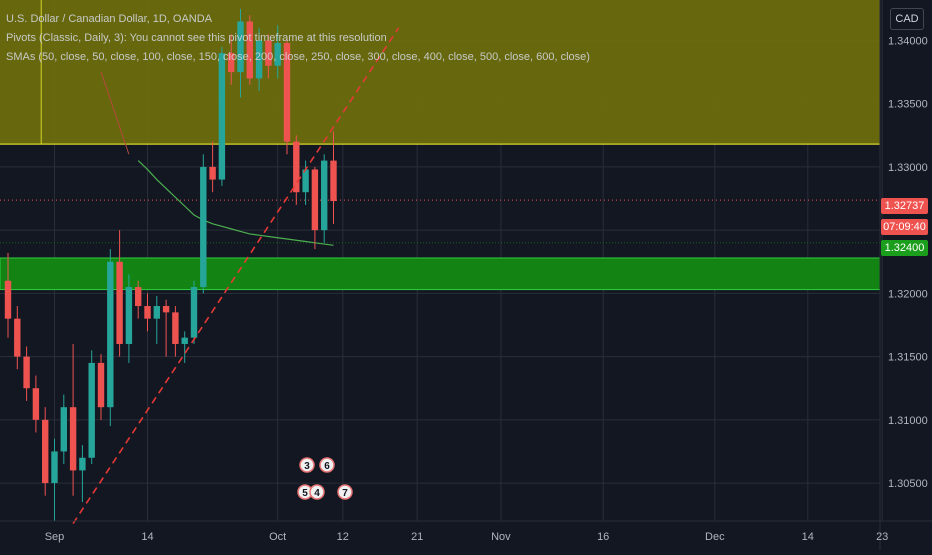  I want to click on sma-line, so click(235, 203).